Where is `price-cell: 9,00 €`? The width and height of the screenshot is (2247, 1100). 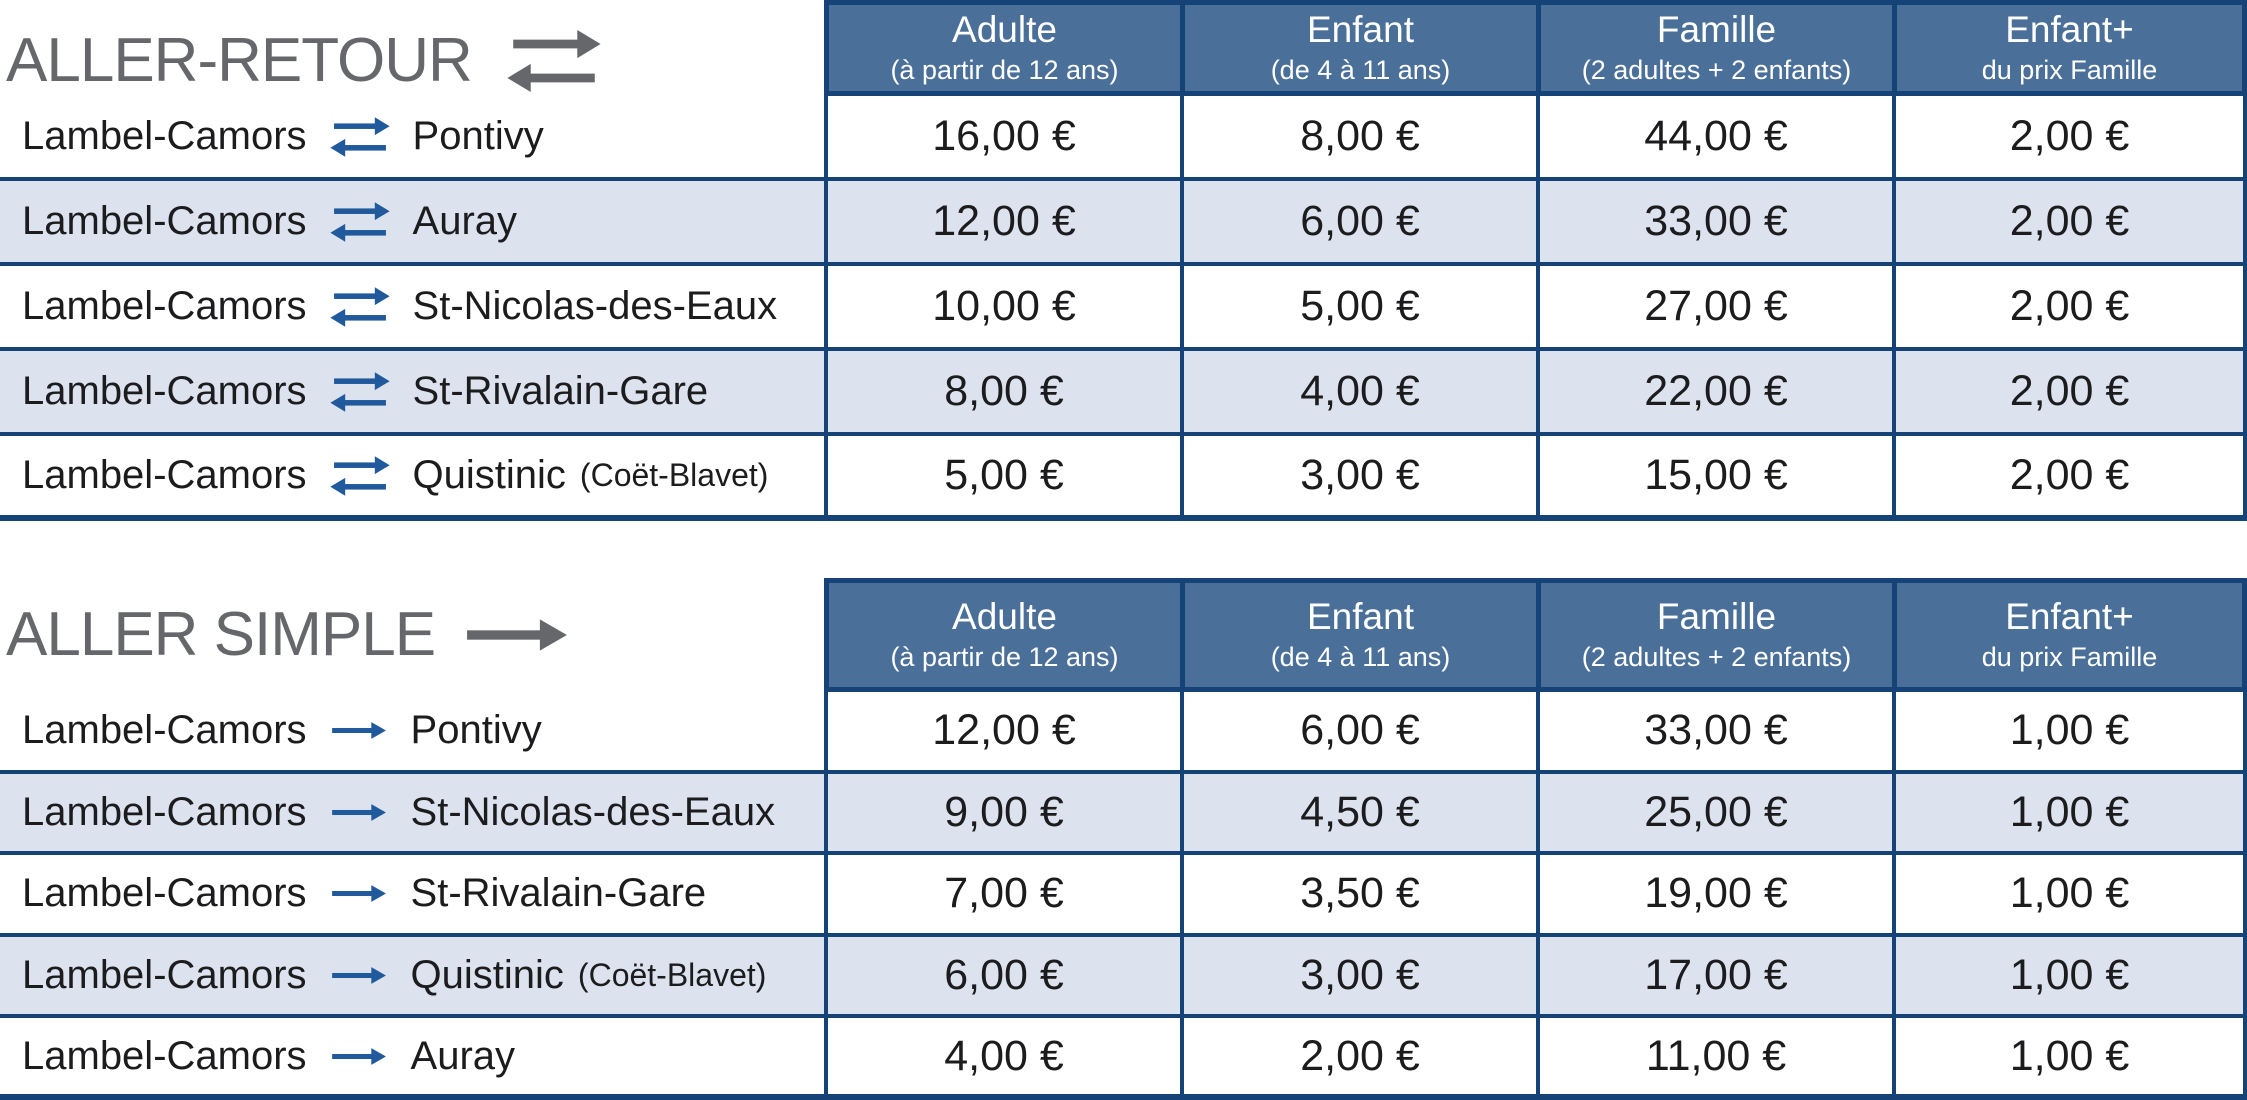 price-cell: 9,00 € is located at coordinates (1002, 814).